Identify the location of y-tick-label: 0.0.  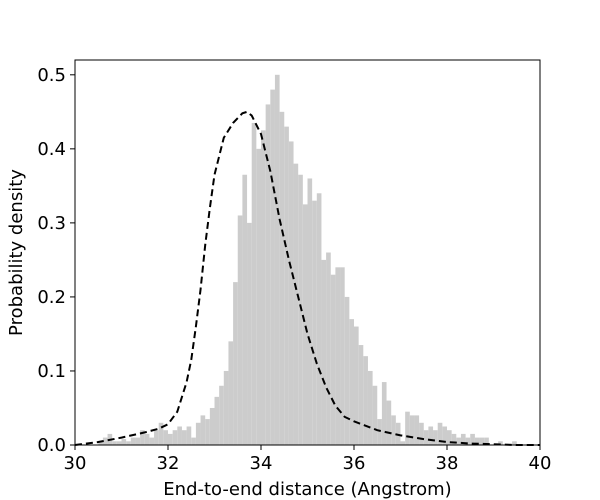
(51, 445).